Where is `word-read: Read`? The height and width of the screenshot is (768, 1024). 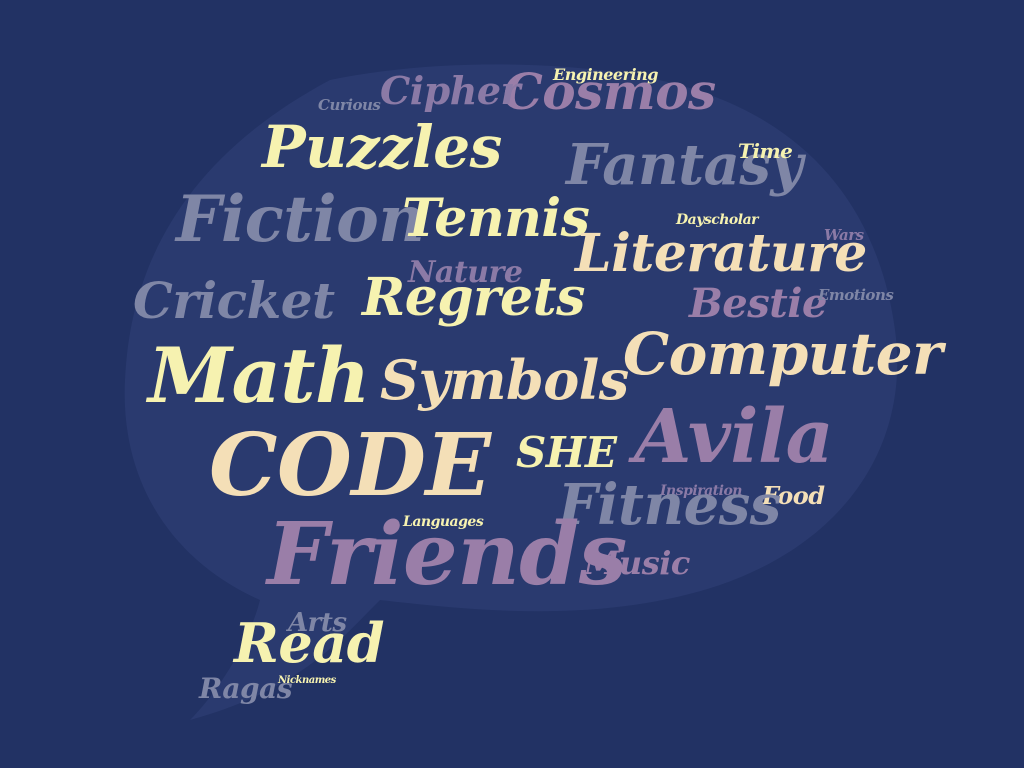 word-read: Read is located at coordinates (309, 643).